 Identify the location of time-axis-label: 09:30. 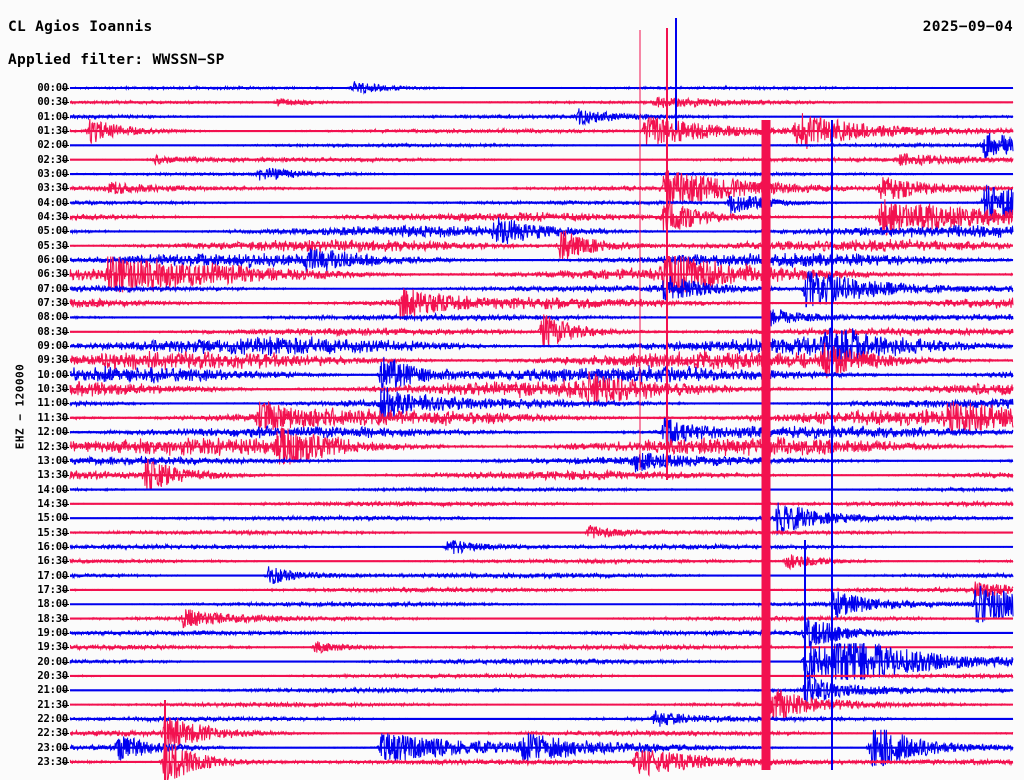
(52, 360).